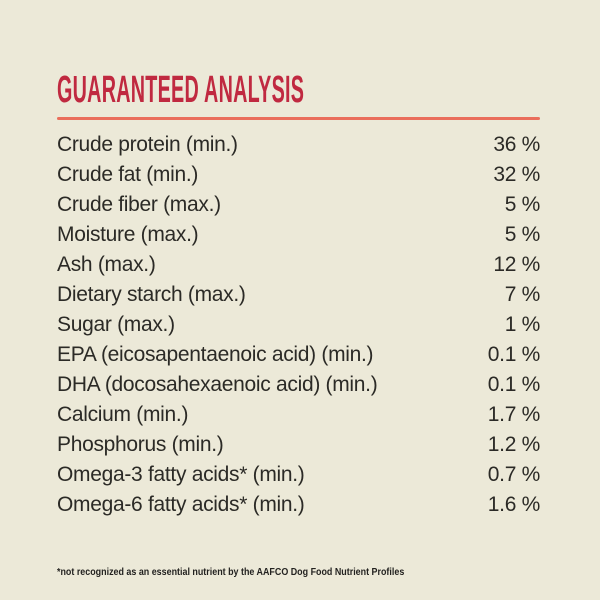  Describe the element at coordinates (522, 324) in the screenshot. I see `nutrient-value: 1 %` at that location.